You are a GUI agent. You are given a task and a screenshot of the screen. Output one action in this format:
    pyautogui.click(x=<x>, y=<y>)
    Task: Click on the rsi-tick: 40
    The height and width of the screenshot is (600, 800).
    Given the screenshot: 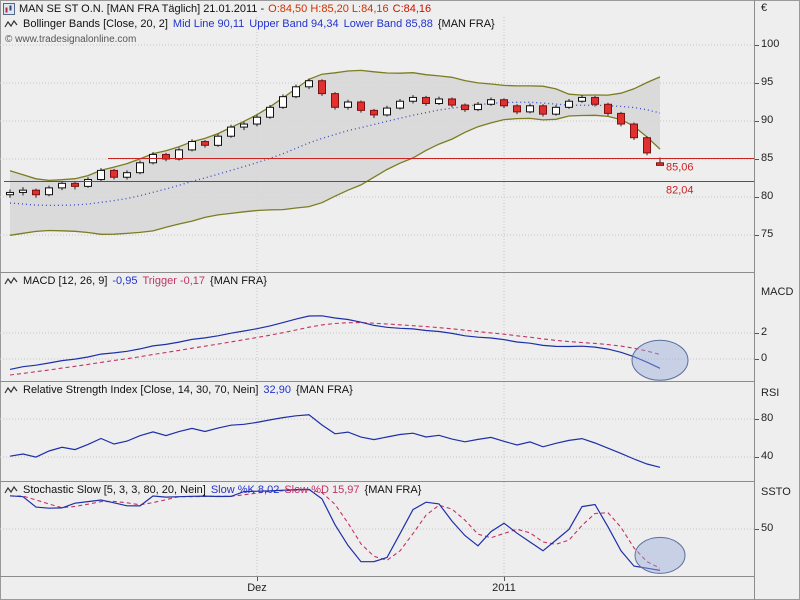 What is the action you would take?
    pyautogui.click(x=767, y=456)
    